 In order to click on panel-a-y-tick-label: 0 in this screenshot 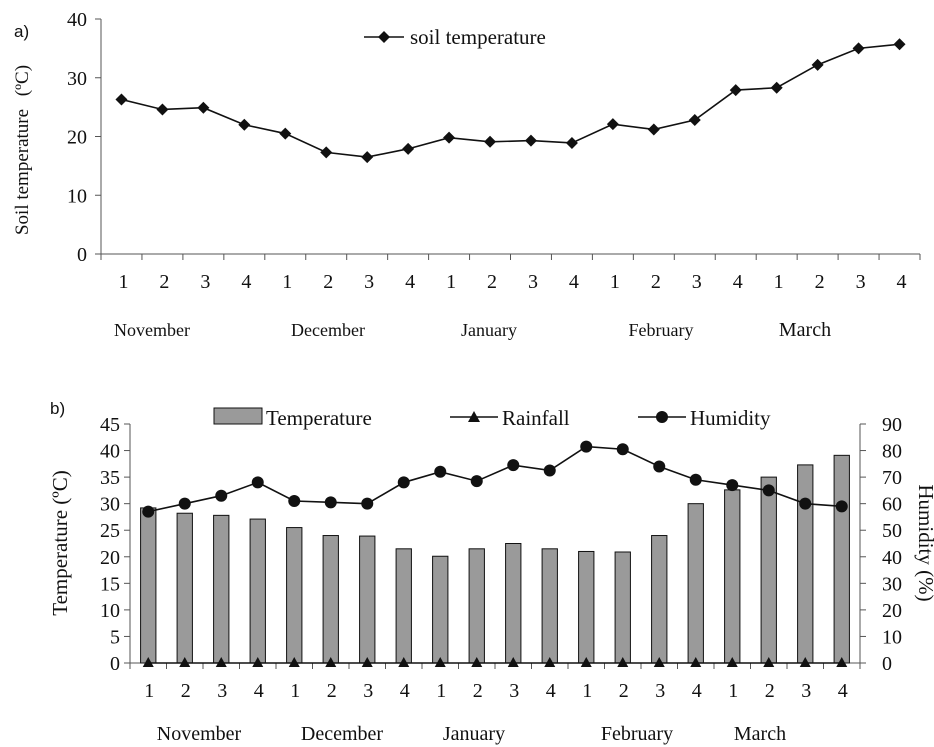, I will do `click(82, 255)`.